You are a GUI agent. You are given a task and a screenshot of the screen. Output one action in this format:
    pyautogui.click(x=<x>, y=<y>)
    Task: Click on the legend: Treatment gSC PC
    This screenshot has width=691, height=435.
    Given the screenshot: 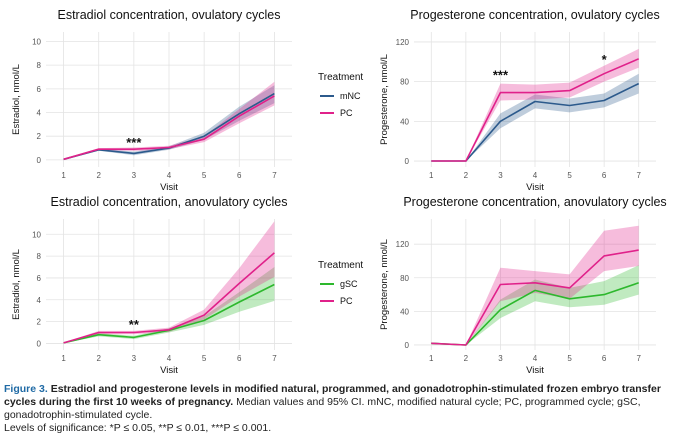 What is the action you would take?
    pyautogui.click(x=340, y=283)
    